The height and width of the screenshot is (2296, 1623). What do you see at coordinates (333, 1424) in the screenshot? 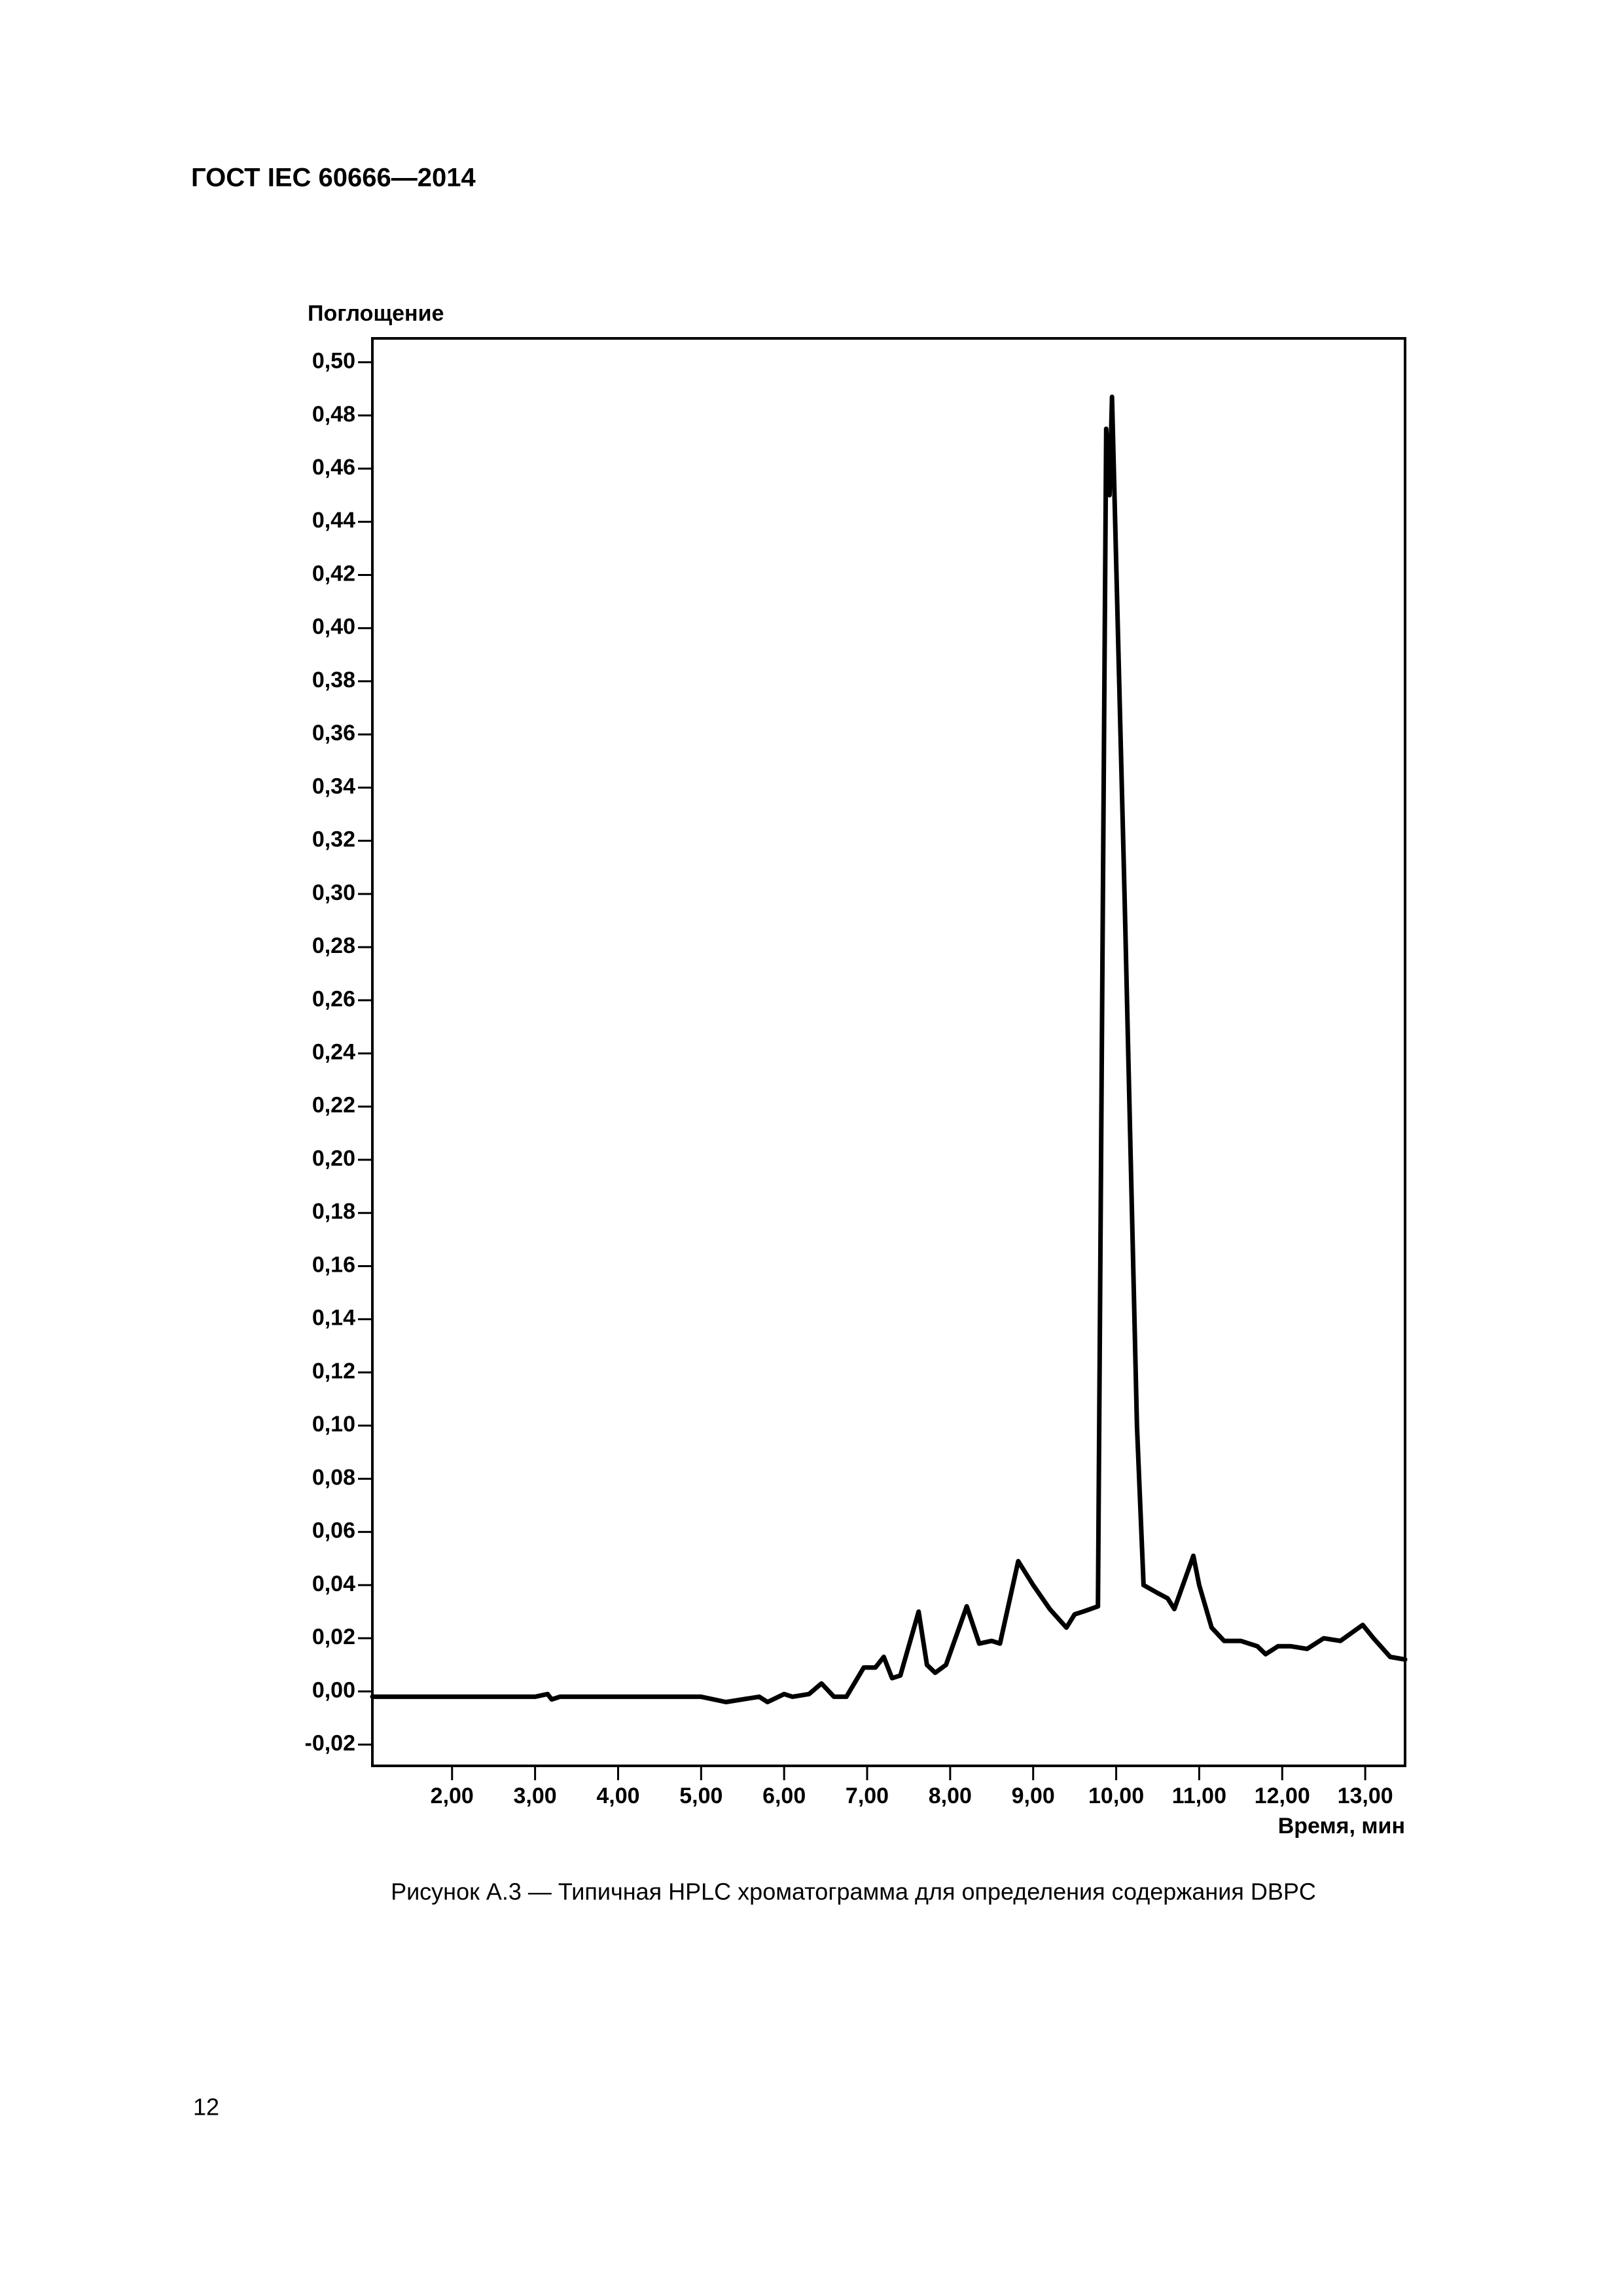
I see `y-tick-label: 0,10` at bounding box center [333, 1424].